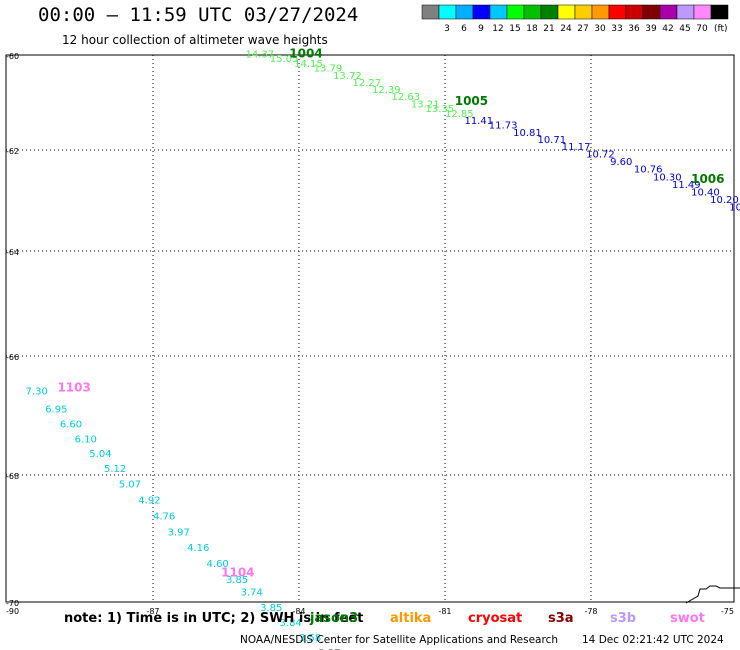 Image resolution: width=740 pixels, height=650 pixels. Describe the element at coordinates (464, 29) in the screenshot. I see `legend-label: 6` at that location.